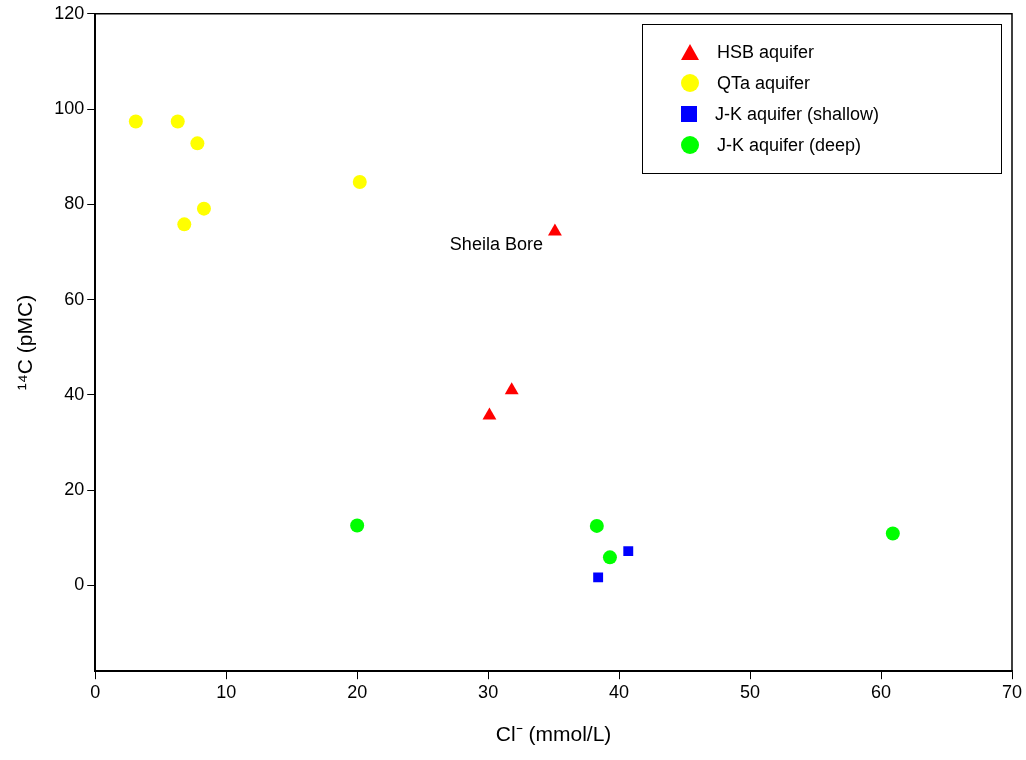 The image size is (1026, 760). I want to click on x-tick-label: 10, so click(226, 691).